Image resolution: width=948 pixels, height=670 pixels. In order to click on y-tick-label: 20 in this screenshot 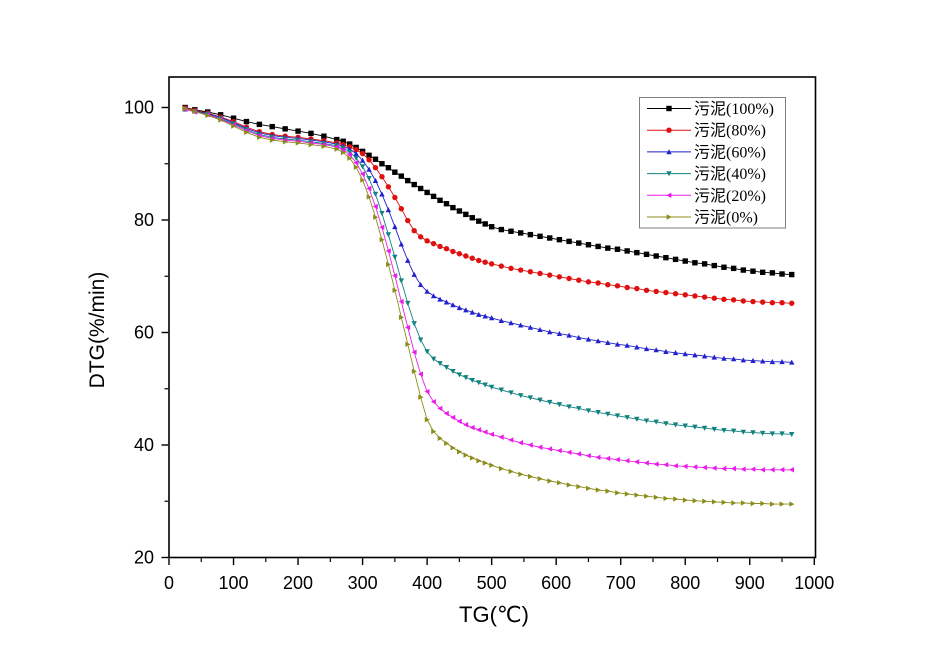, I will do `click(144, 558)`.